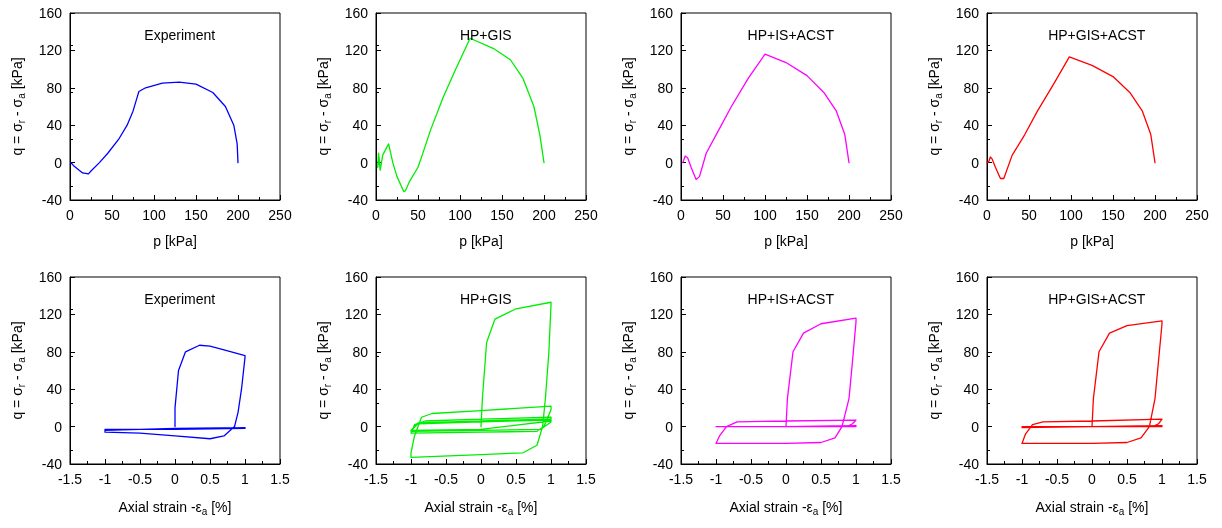  What do you see at coordinates (791, 299) in the screenshot?
I see `text: HP+IS+ACST` at bounding box center [791, 299].